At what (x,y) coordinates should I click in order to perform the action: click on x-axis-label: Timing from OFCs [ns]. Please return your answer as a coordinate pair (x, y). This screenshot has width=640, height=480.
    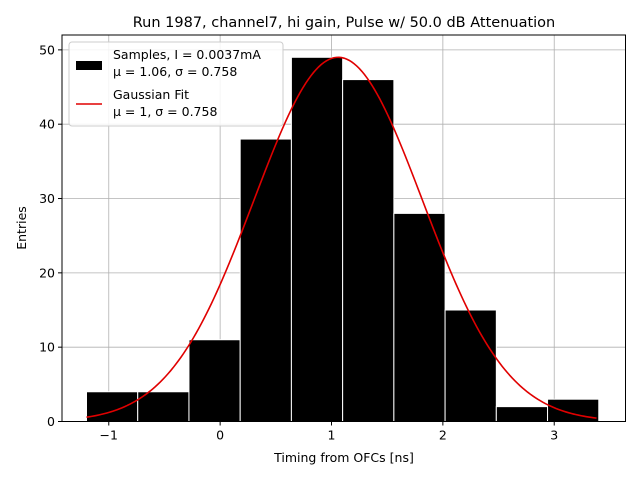
    Looking at the image, I should click on (343, 457).